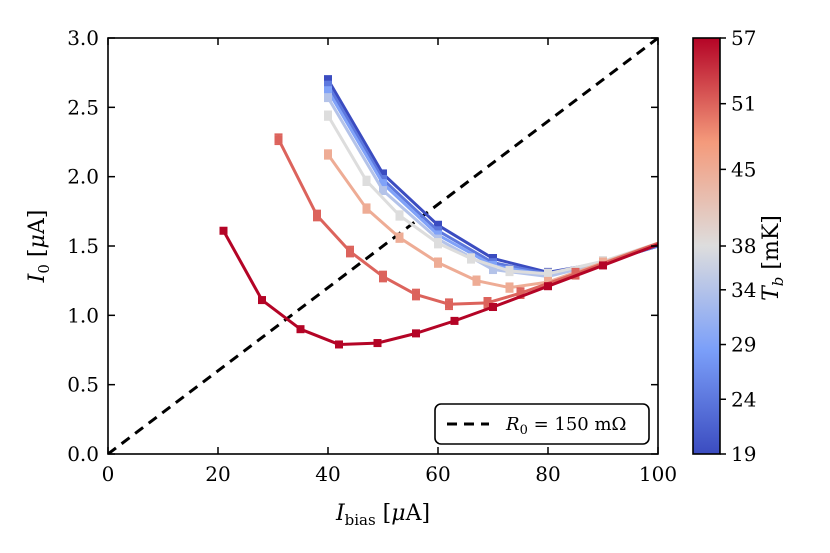 This screenshot has height=553, width=830. Describe the element at coordinates (743, 38) in the screenshot. I see `colorbar-tick-label: 57` at that location.